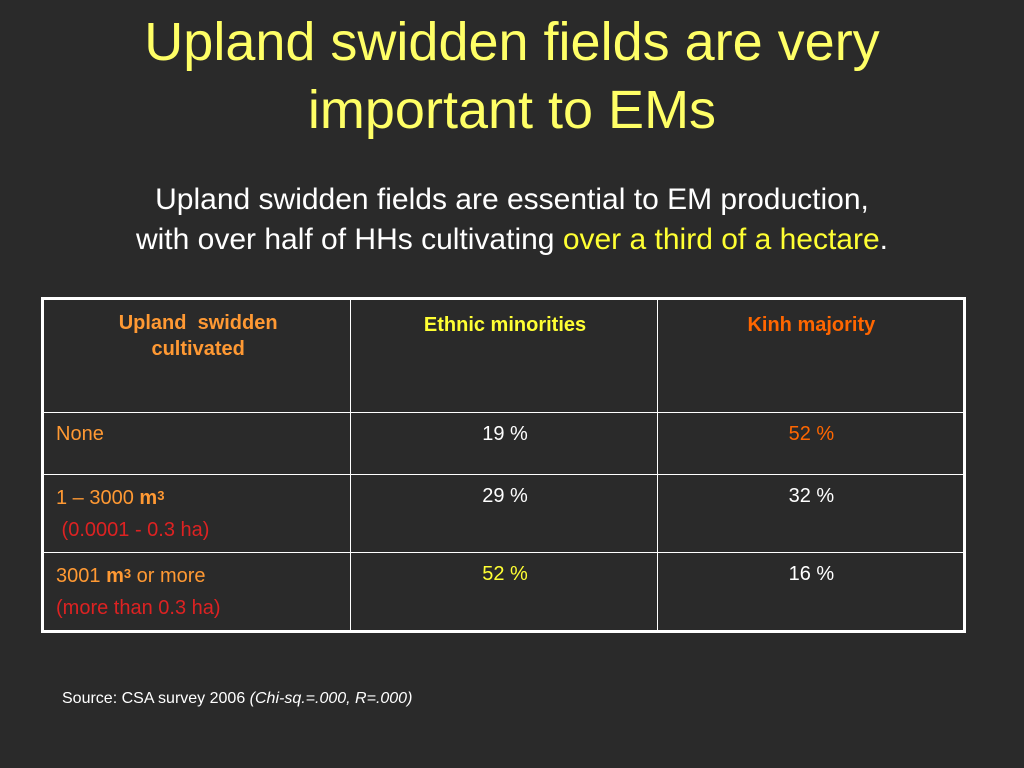 This screenshot has width=1024, height=768. Describe the element at coordinates (198, 349) in the screenshot. I see `header-col1-line2: cultivated` at that location.